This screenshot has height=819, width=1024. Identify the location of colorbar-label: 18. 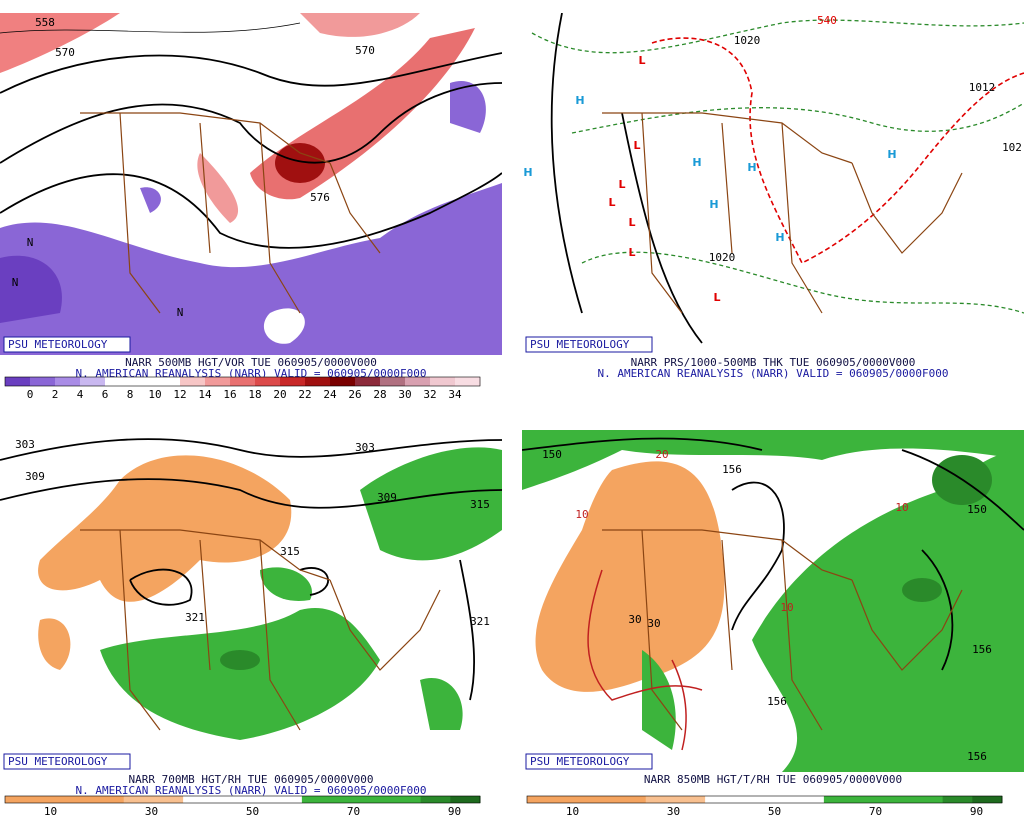
(254, 394).